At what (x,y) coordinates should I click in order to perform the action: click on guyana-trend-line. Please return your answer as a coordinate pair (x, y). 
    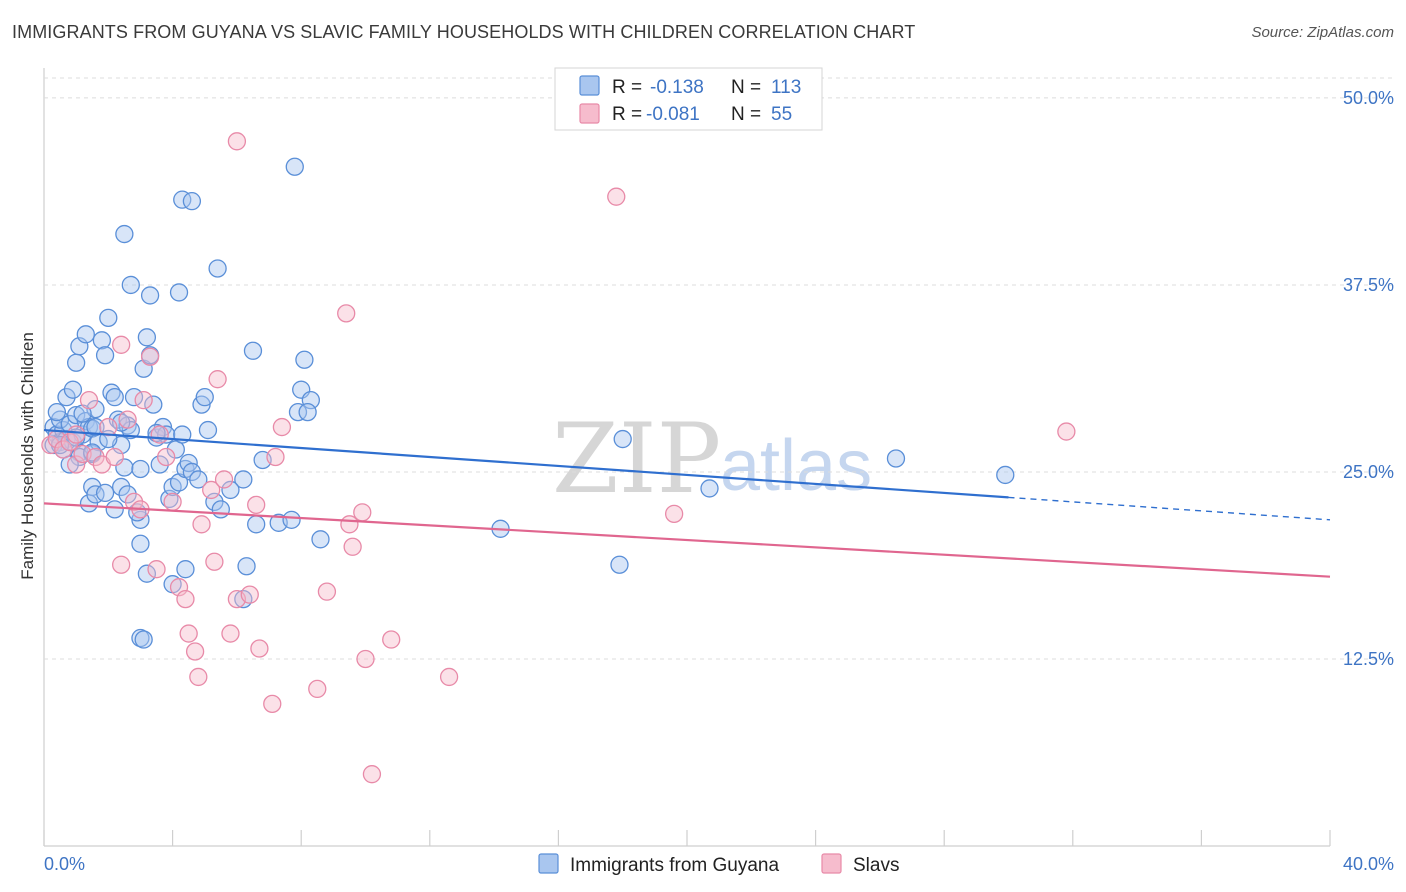
    Looking at the image, I should click on (526, 463).